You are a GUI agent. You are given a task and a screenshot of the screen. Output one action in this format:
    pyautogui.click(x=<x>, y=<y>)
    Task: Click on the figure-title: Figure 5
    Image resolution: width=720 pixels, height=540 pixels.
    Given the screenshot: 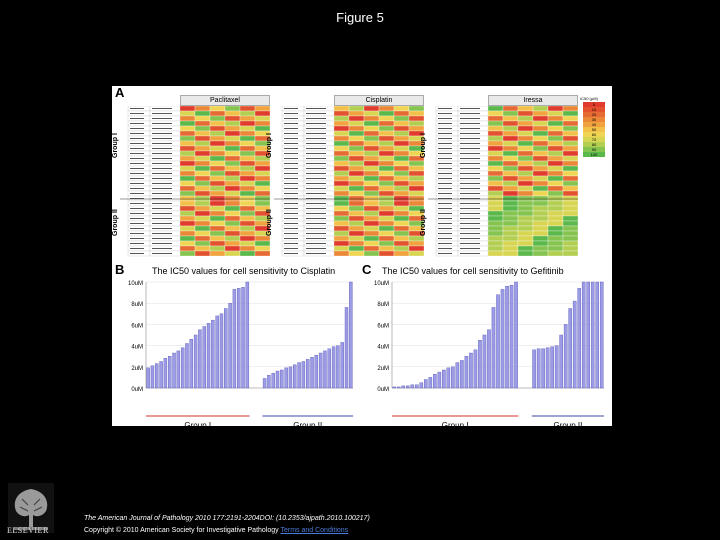 What is the action you would take?
    pyautogui.click(x=360, y=17)
    